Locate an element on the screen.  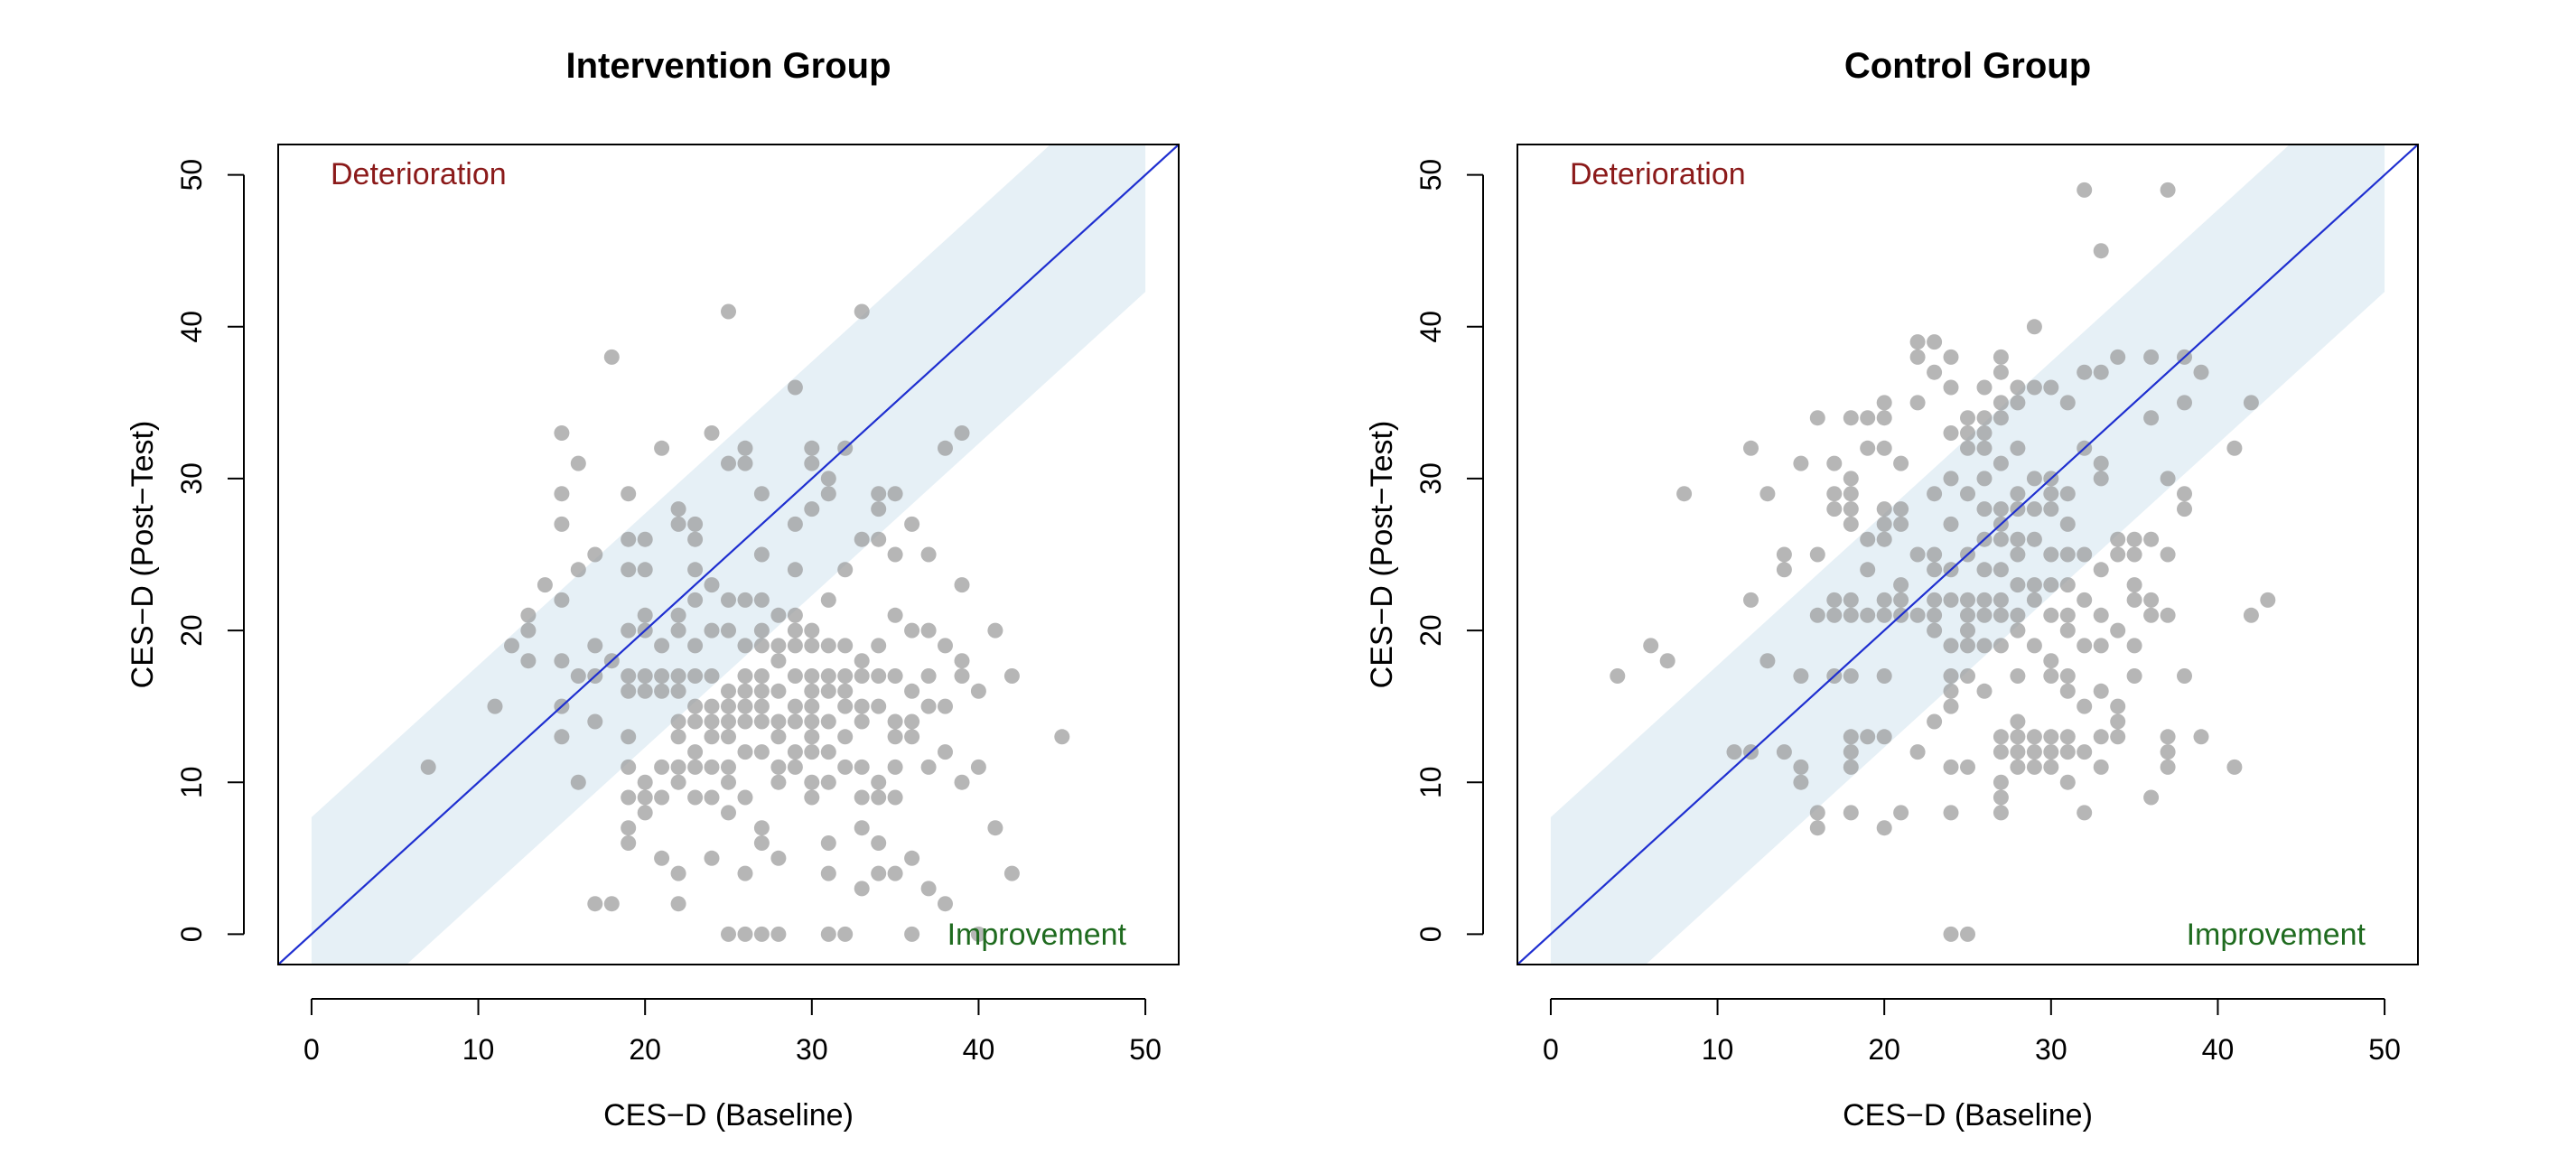
y-tick-label: 40 is located at coordinates (192, 327).